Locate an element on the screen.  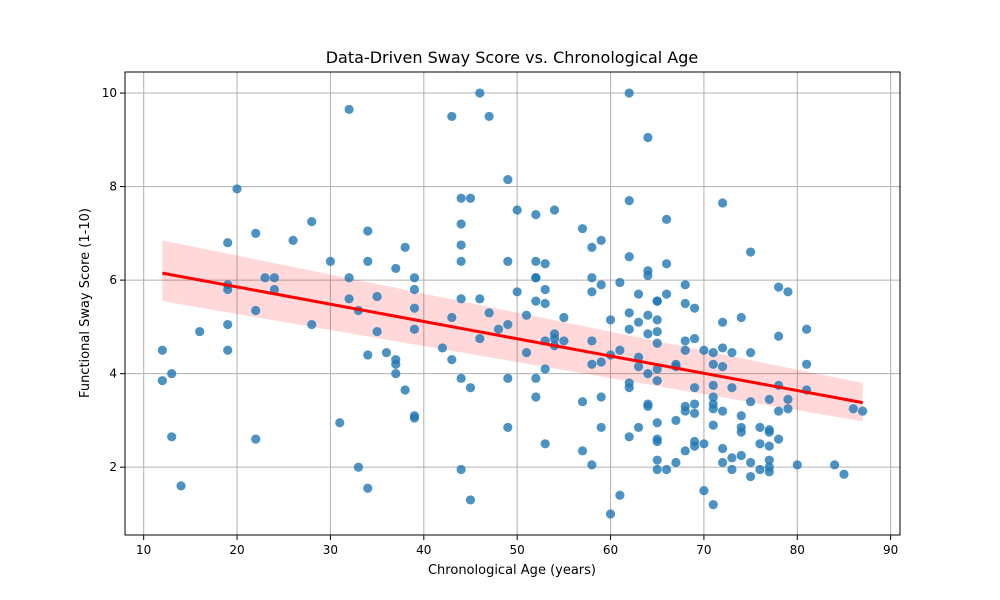
x-tick-label: 40 is located at coordinates (423, 550).